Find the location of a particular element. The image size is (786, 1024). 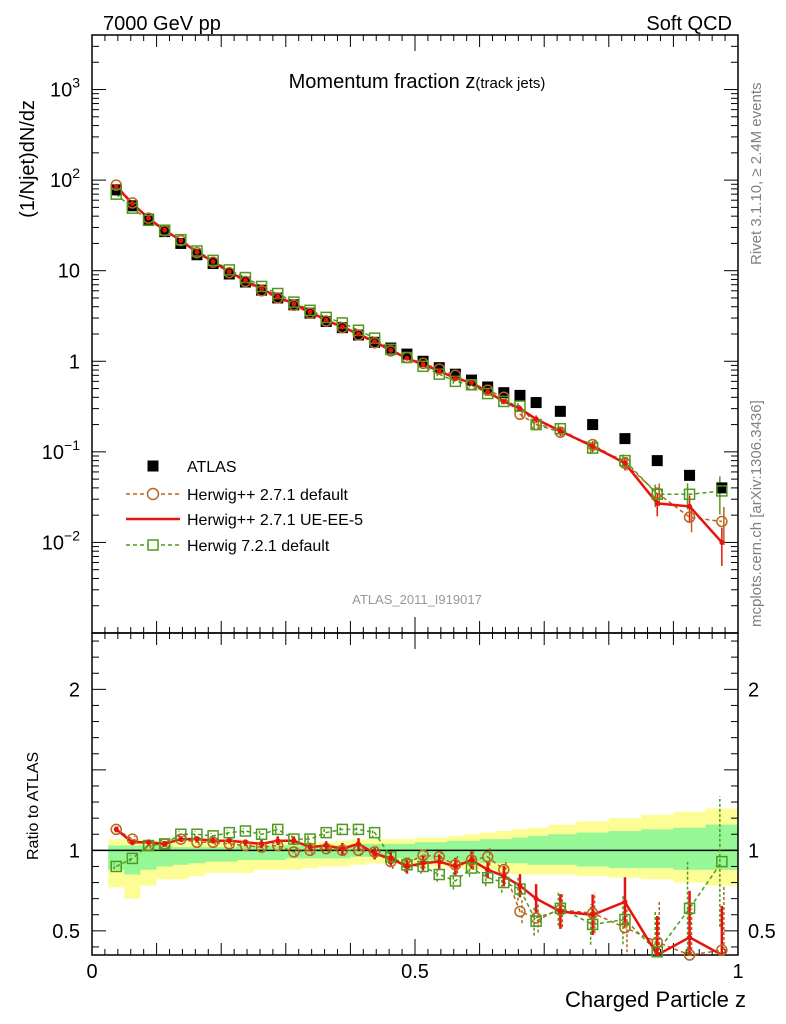

plot-title: Momentum fraction z(track jets) is located at coordinates (417, 82).